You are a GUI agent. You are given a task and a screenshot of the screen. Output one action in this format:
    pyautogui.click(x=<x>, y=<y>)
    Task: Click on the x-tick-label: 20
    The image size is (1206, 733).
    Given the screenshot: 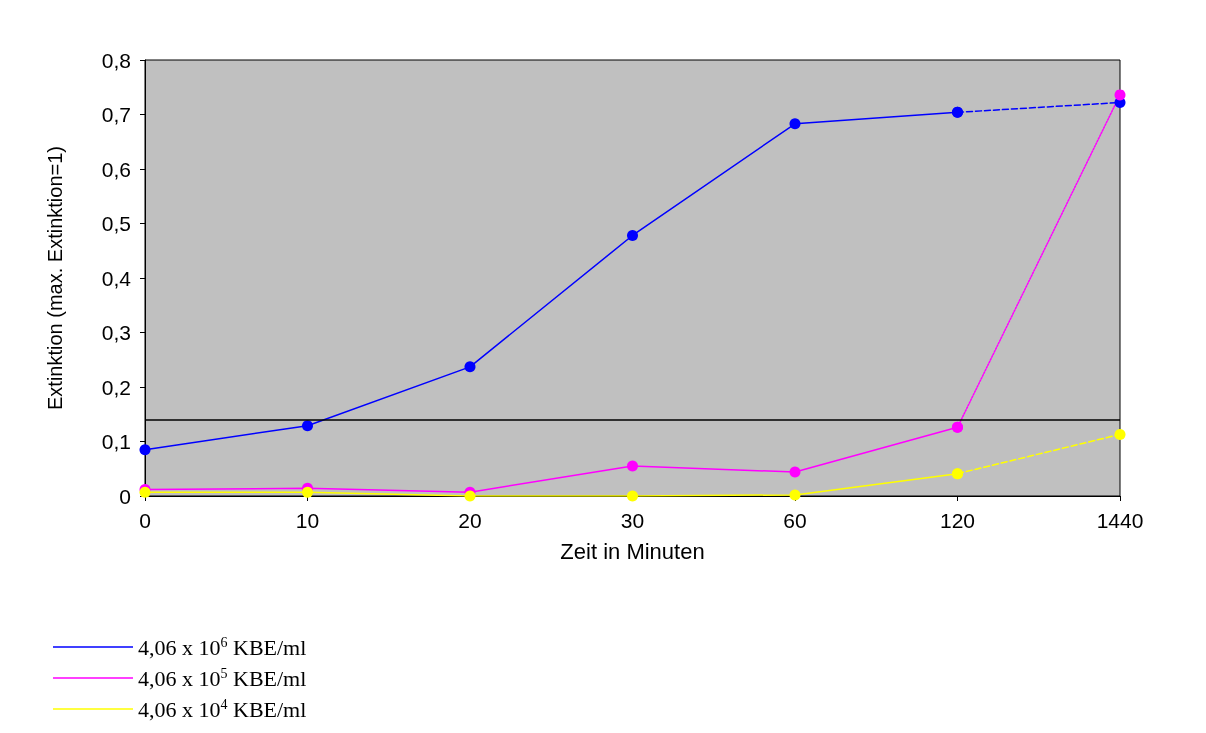 What is the action you would take?
    pyautogui.click(x=470, y=520)
    